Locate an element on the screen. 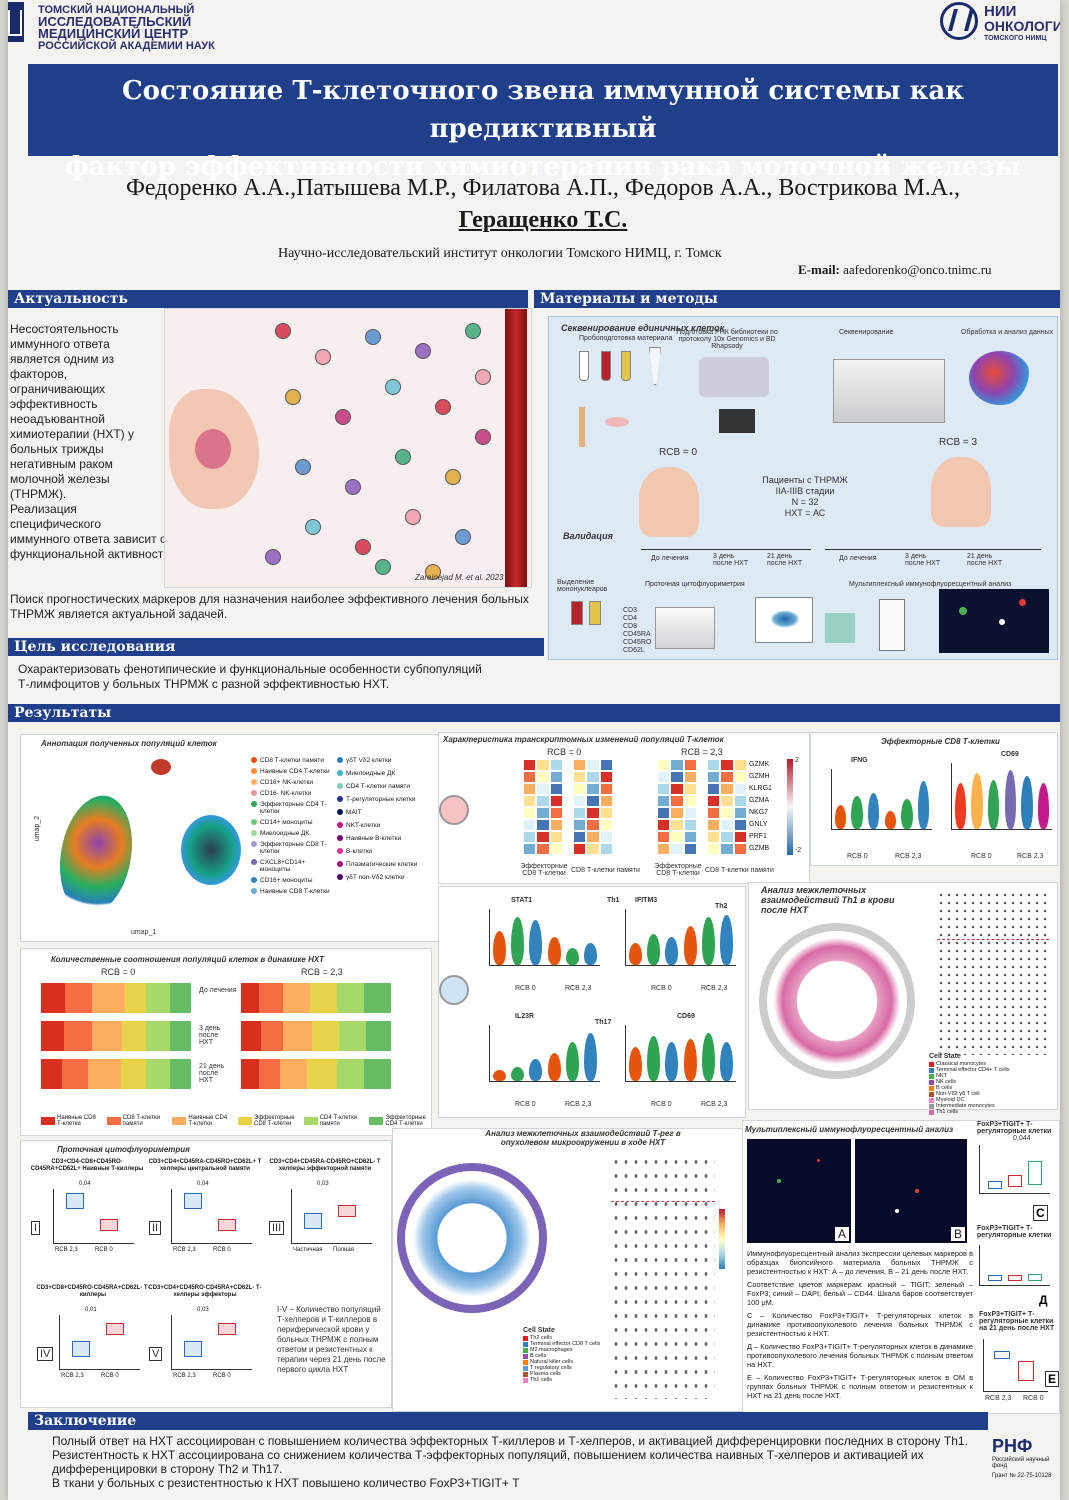 The image size is (1069, 1500). heat-group-label: CD8 Т-клетки памяти is located at coordinates (605, 870).